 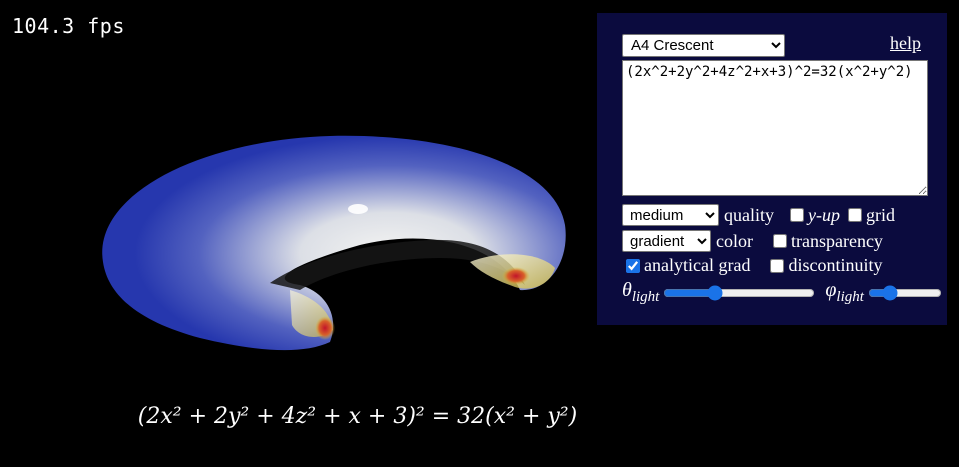 What do you see at coordinates (831, 290) in the screenshot?
I see `phi-symbol: φ` at bounding box center [831, 290].